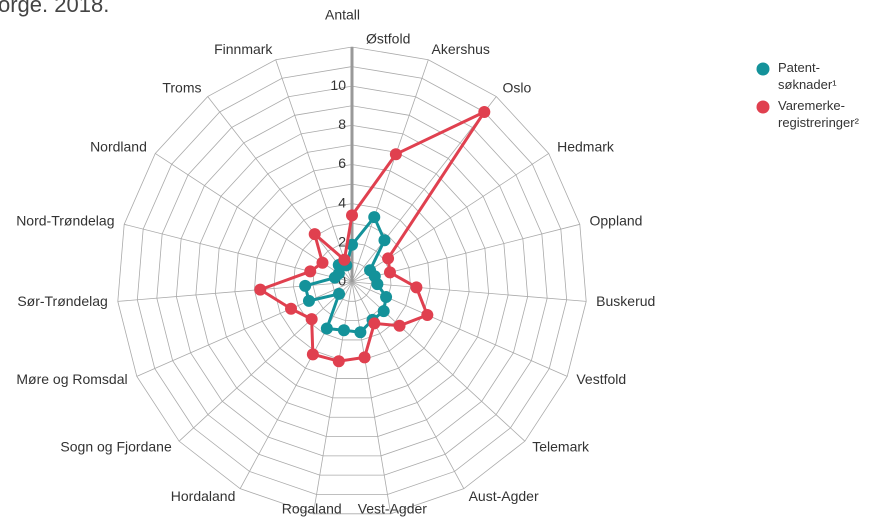 The height and width of the screenshot is (520, 884). I want to click on legend-label: Varemerke-registreringer², so click(819, 114).